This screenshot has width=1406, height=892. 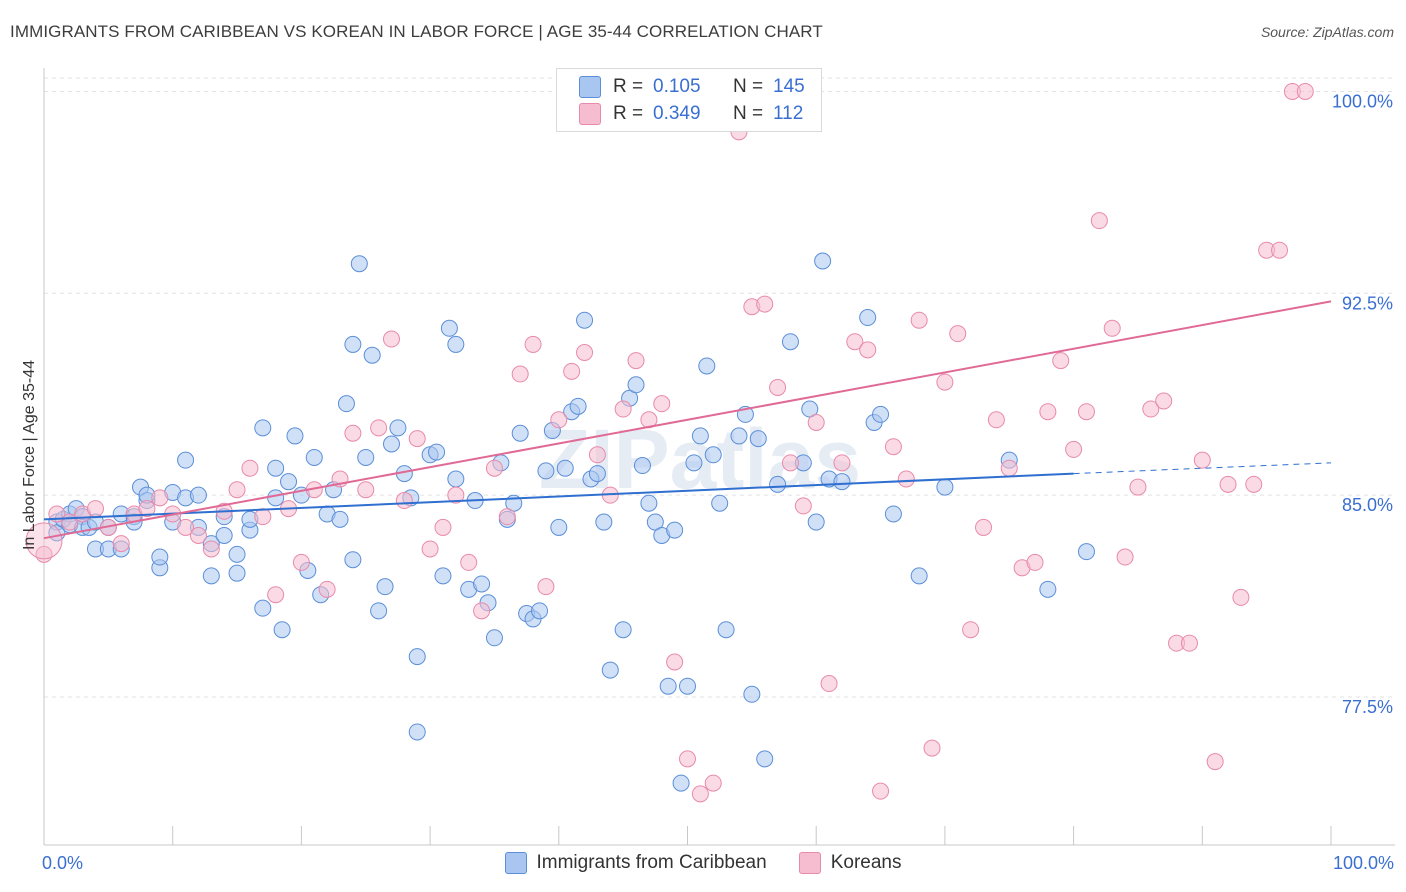 I want to click on series-legend: Immigrants from Caribbean Koreans, so click(x=703, y=863).